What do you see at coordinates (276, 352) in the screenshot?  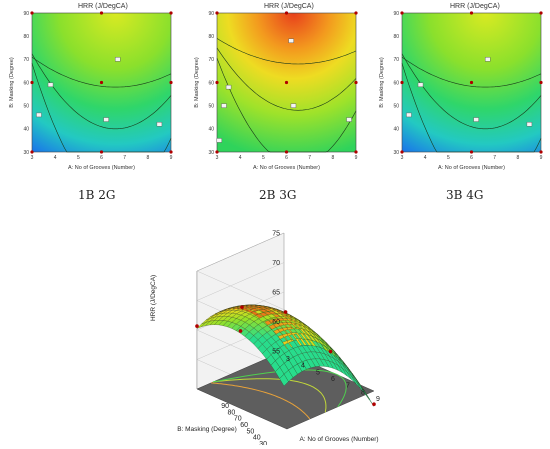 I see `z-tick-label-0: 55` at bounding box center [276, 352].